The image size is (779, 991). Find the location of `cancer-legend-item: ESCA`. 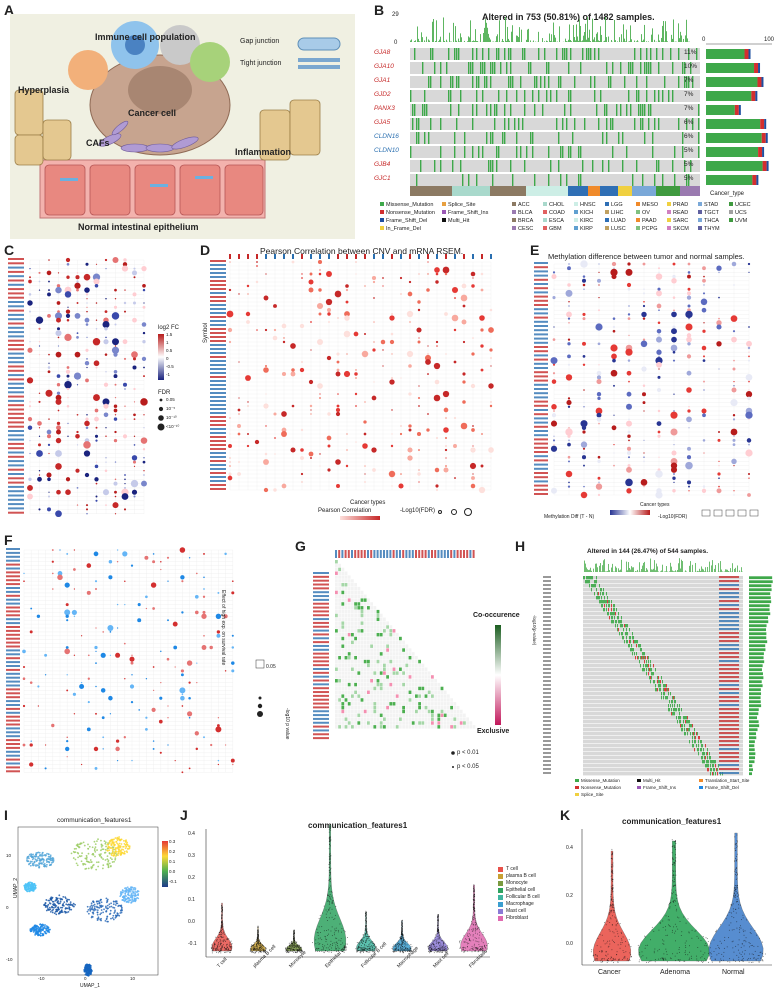

cancer-legend-item: ESCA is located at coordinates (553, 221).